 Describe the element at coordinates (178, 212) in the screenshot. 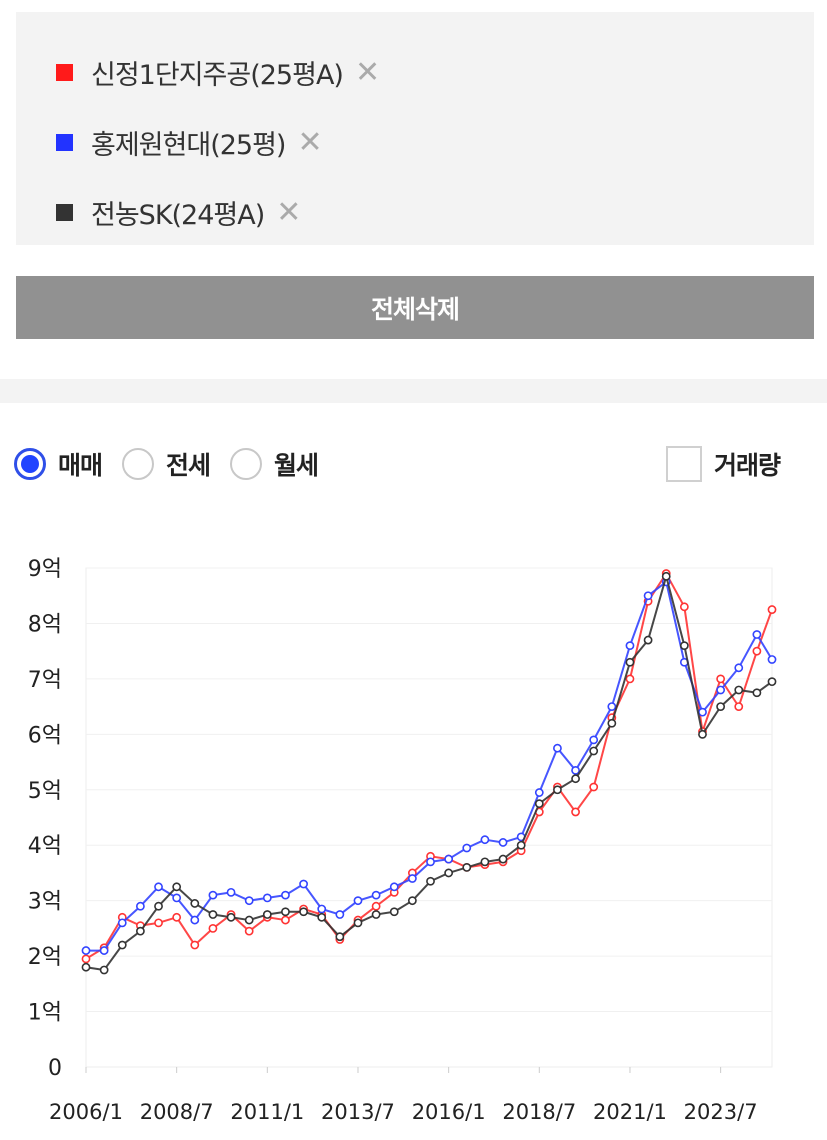

I see `compare-item-jeonnong: 전농SK(24평A) ✕` at that location.